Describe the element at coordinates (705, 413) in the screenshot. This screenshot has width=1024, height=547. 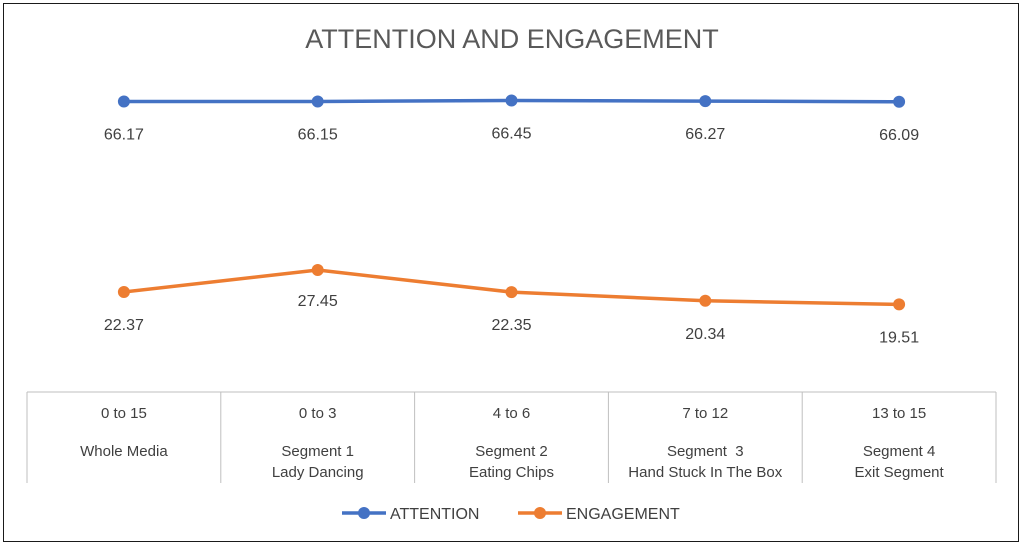
I see `category-range-label: 7 to 12` at that location.